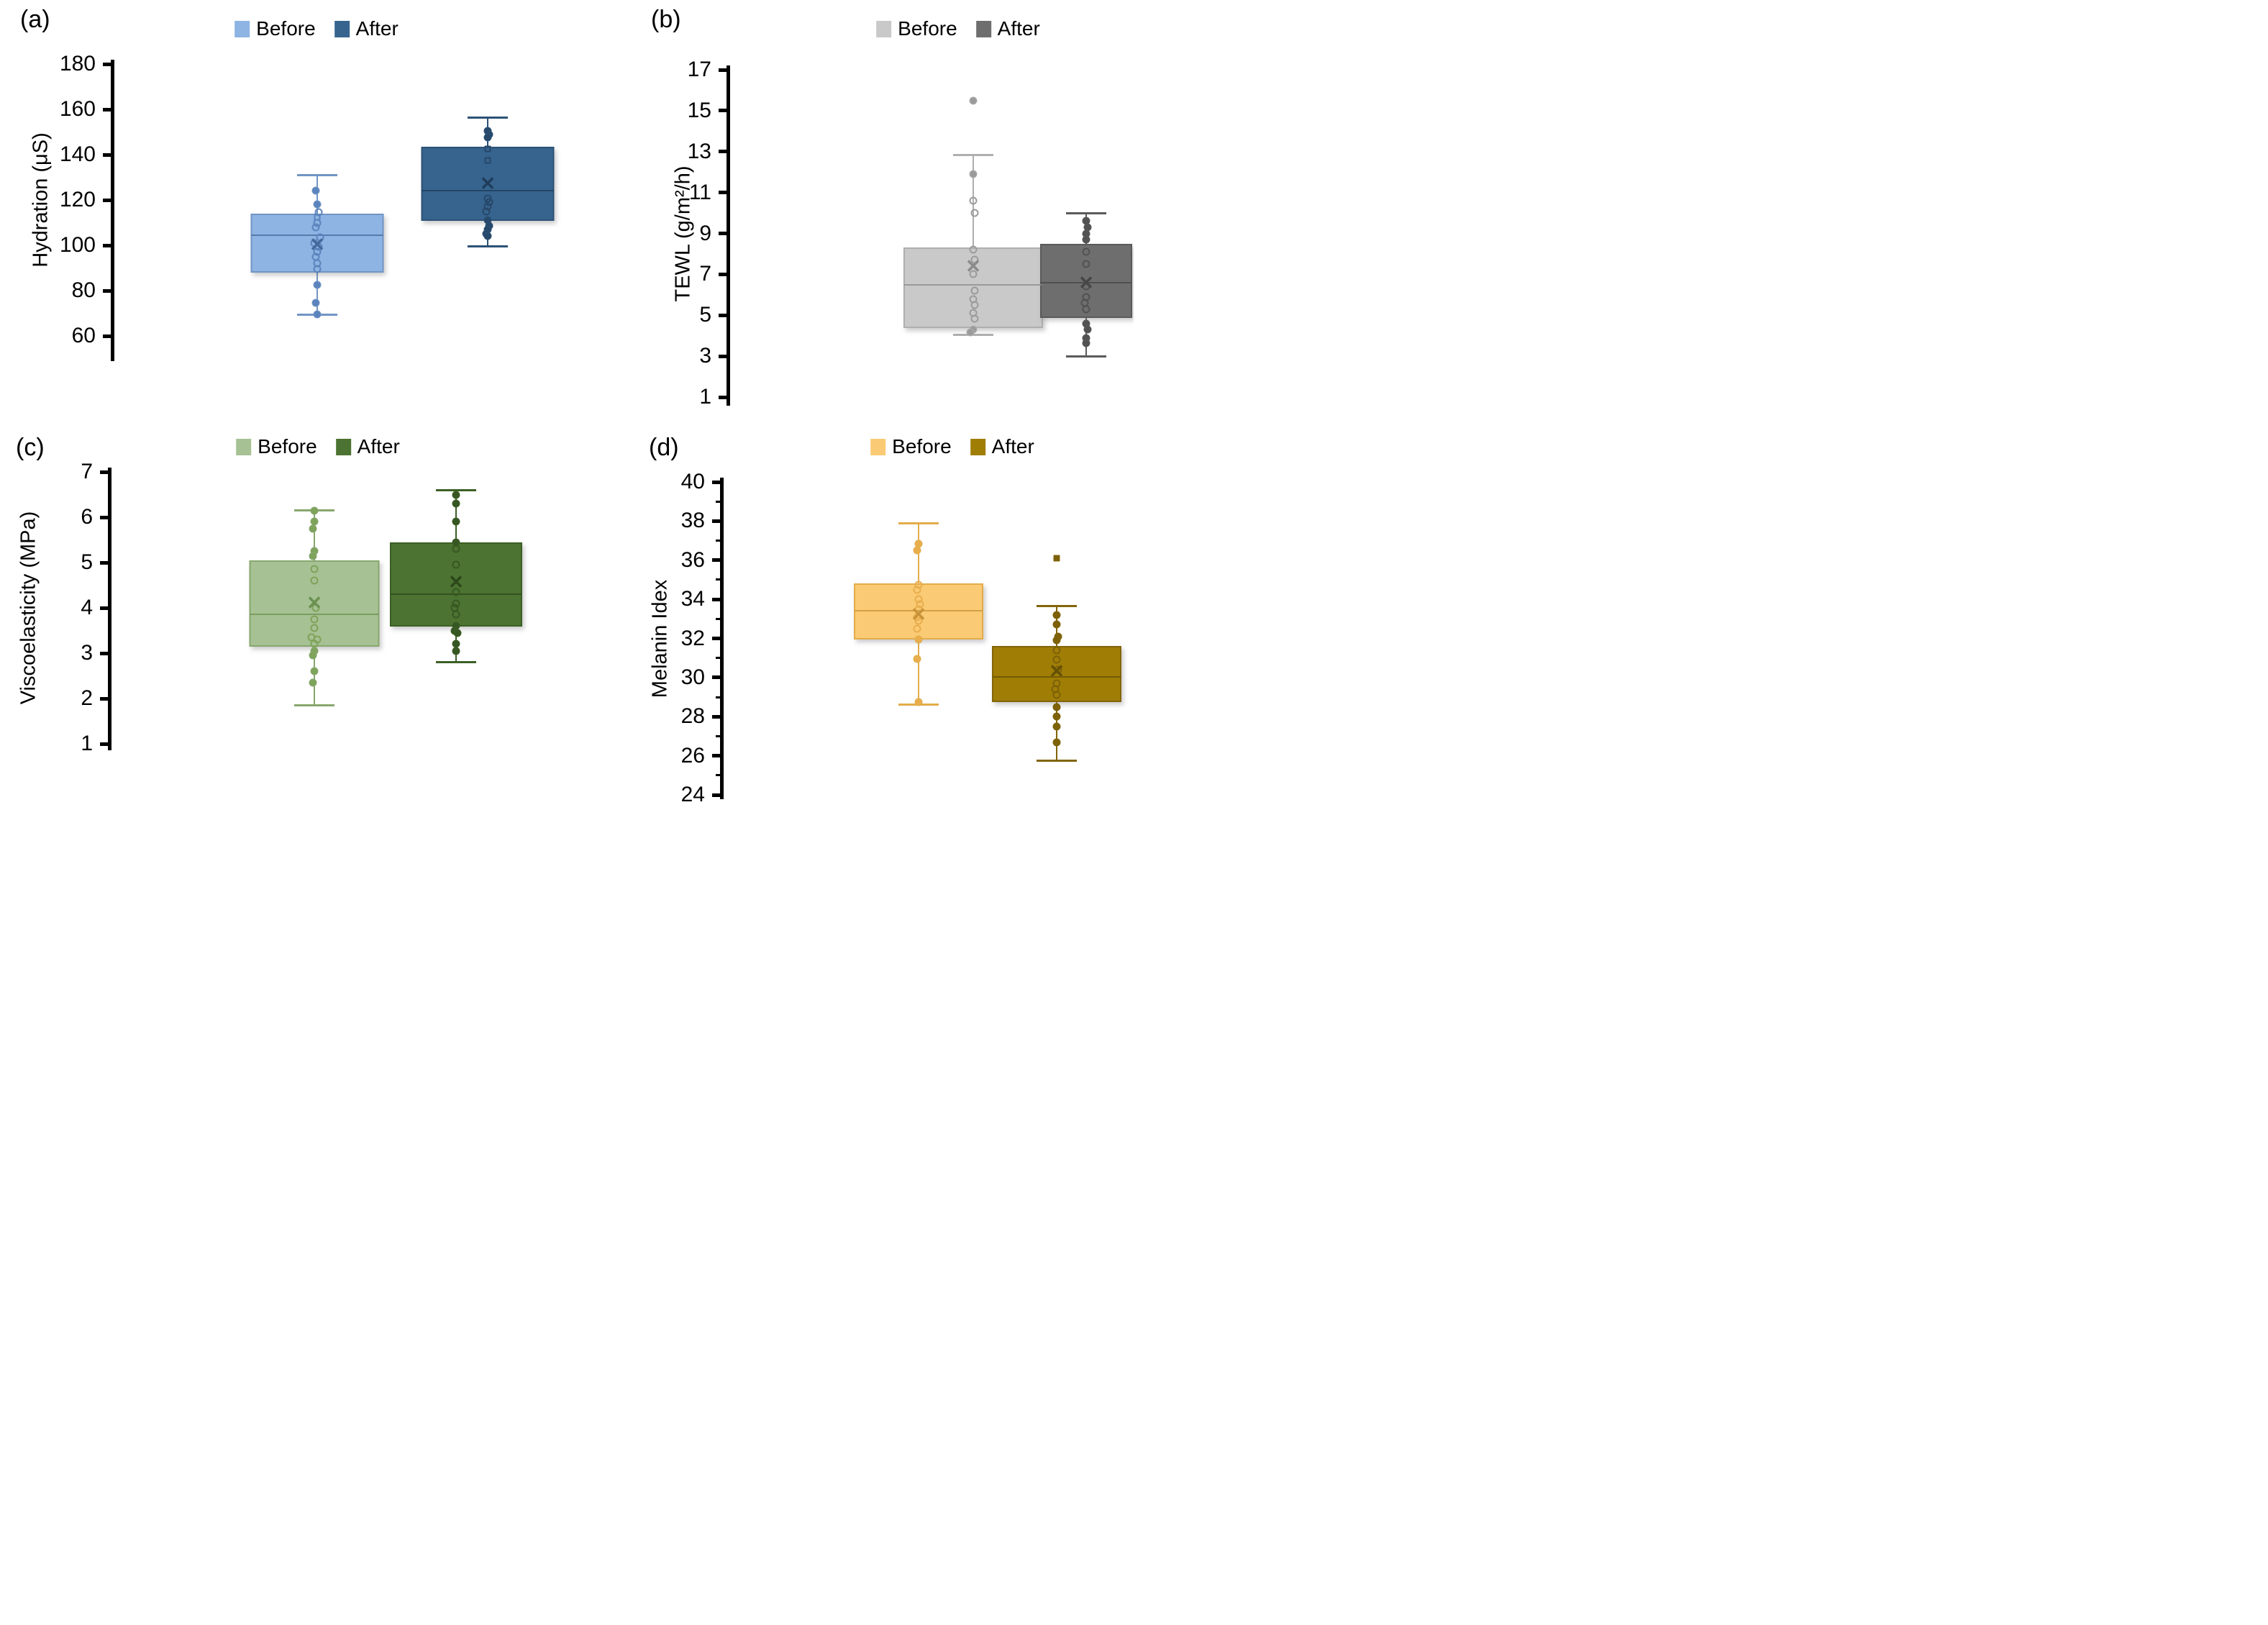 The width and height of the screenshot is (2268, 1625). What do you see at coordinates (275, 28) in the screenshot?
I see `legend-item-before: Before` at bounding box center [275, 28].